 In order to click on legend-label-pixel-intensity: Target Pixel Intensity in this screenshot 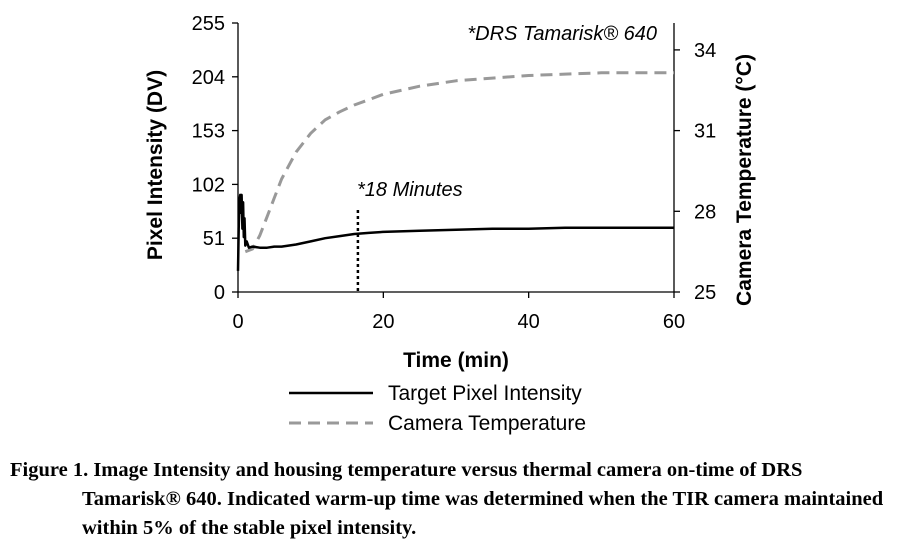, I will do `click(485, 393)`.